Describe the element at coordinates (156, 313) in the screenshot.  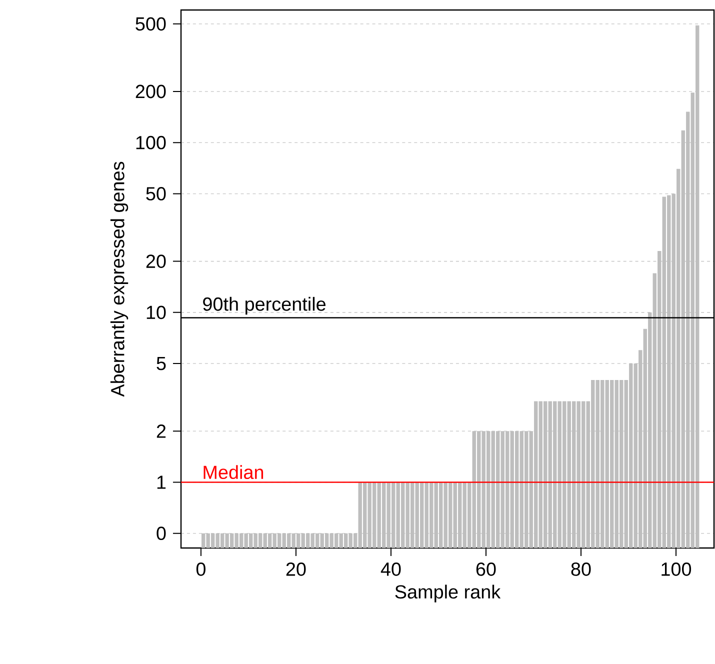
I see `y-tick-label: 10` at that location.